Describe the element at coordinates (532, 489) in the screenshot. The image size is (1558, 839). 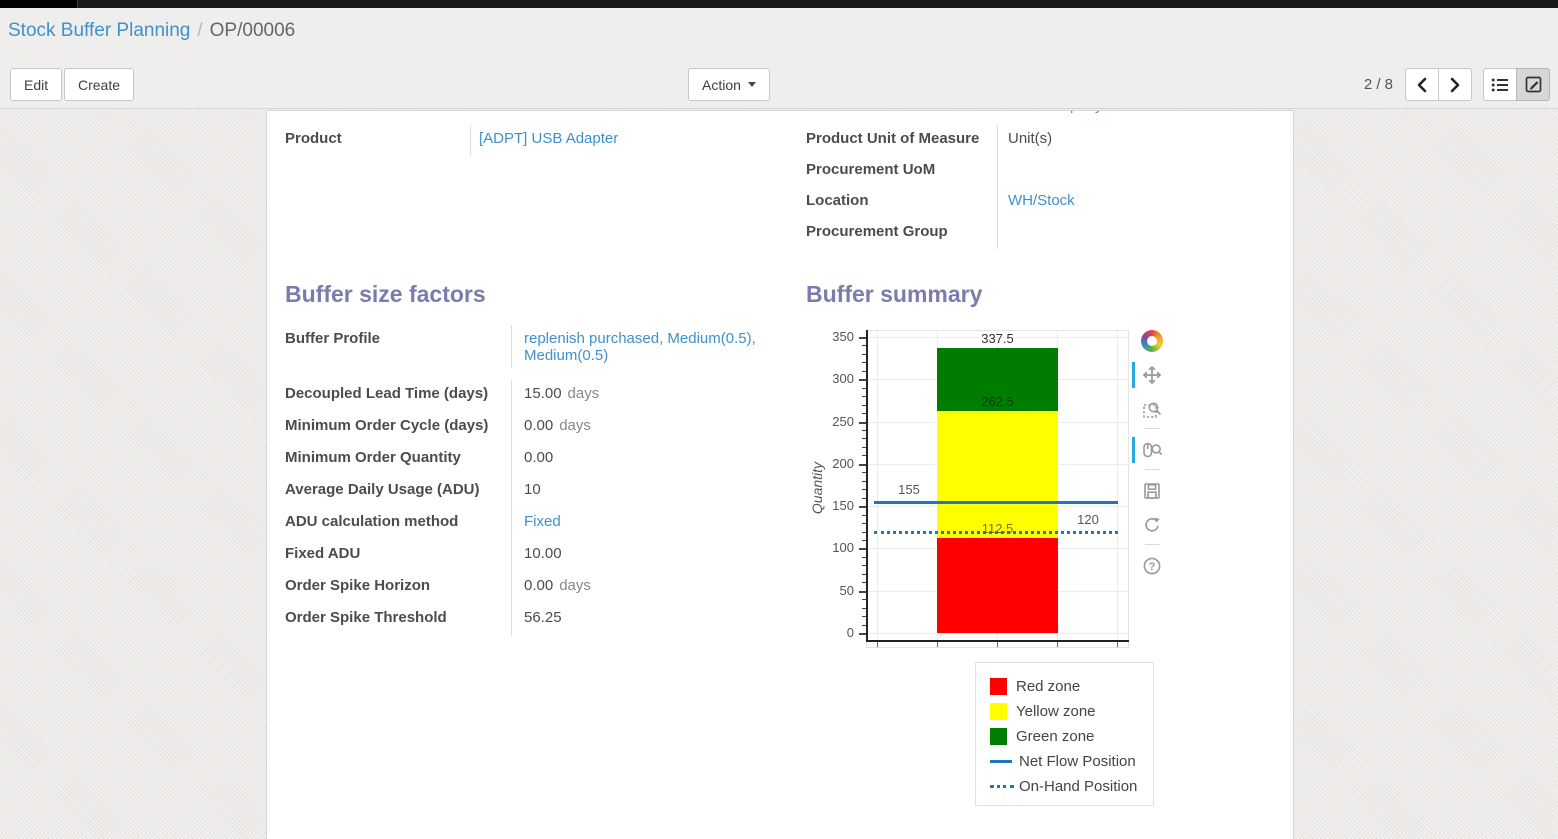
I see `field-value-text: 10` at that location.